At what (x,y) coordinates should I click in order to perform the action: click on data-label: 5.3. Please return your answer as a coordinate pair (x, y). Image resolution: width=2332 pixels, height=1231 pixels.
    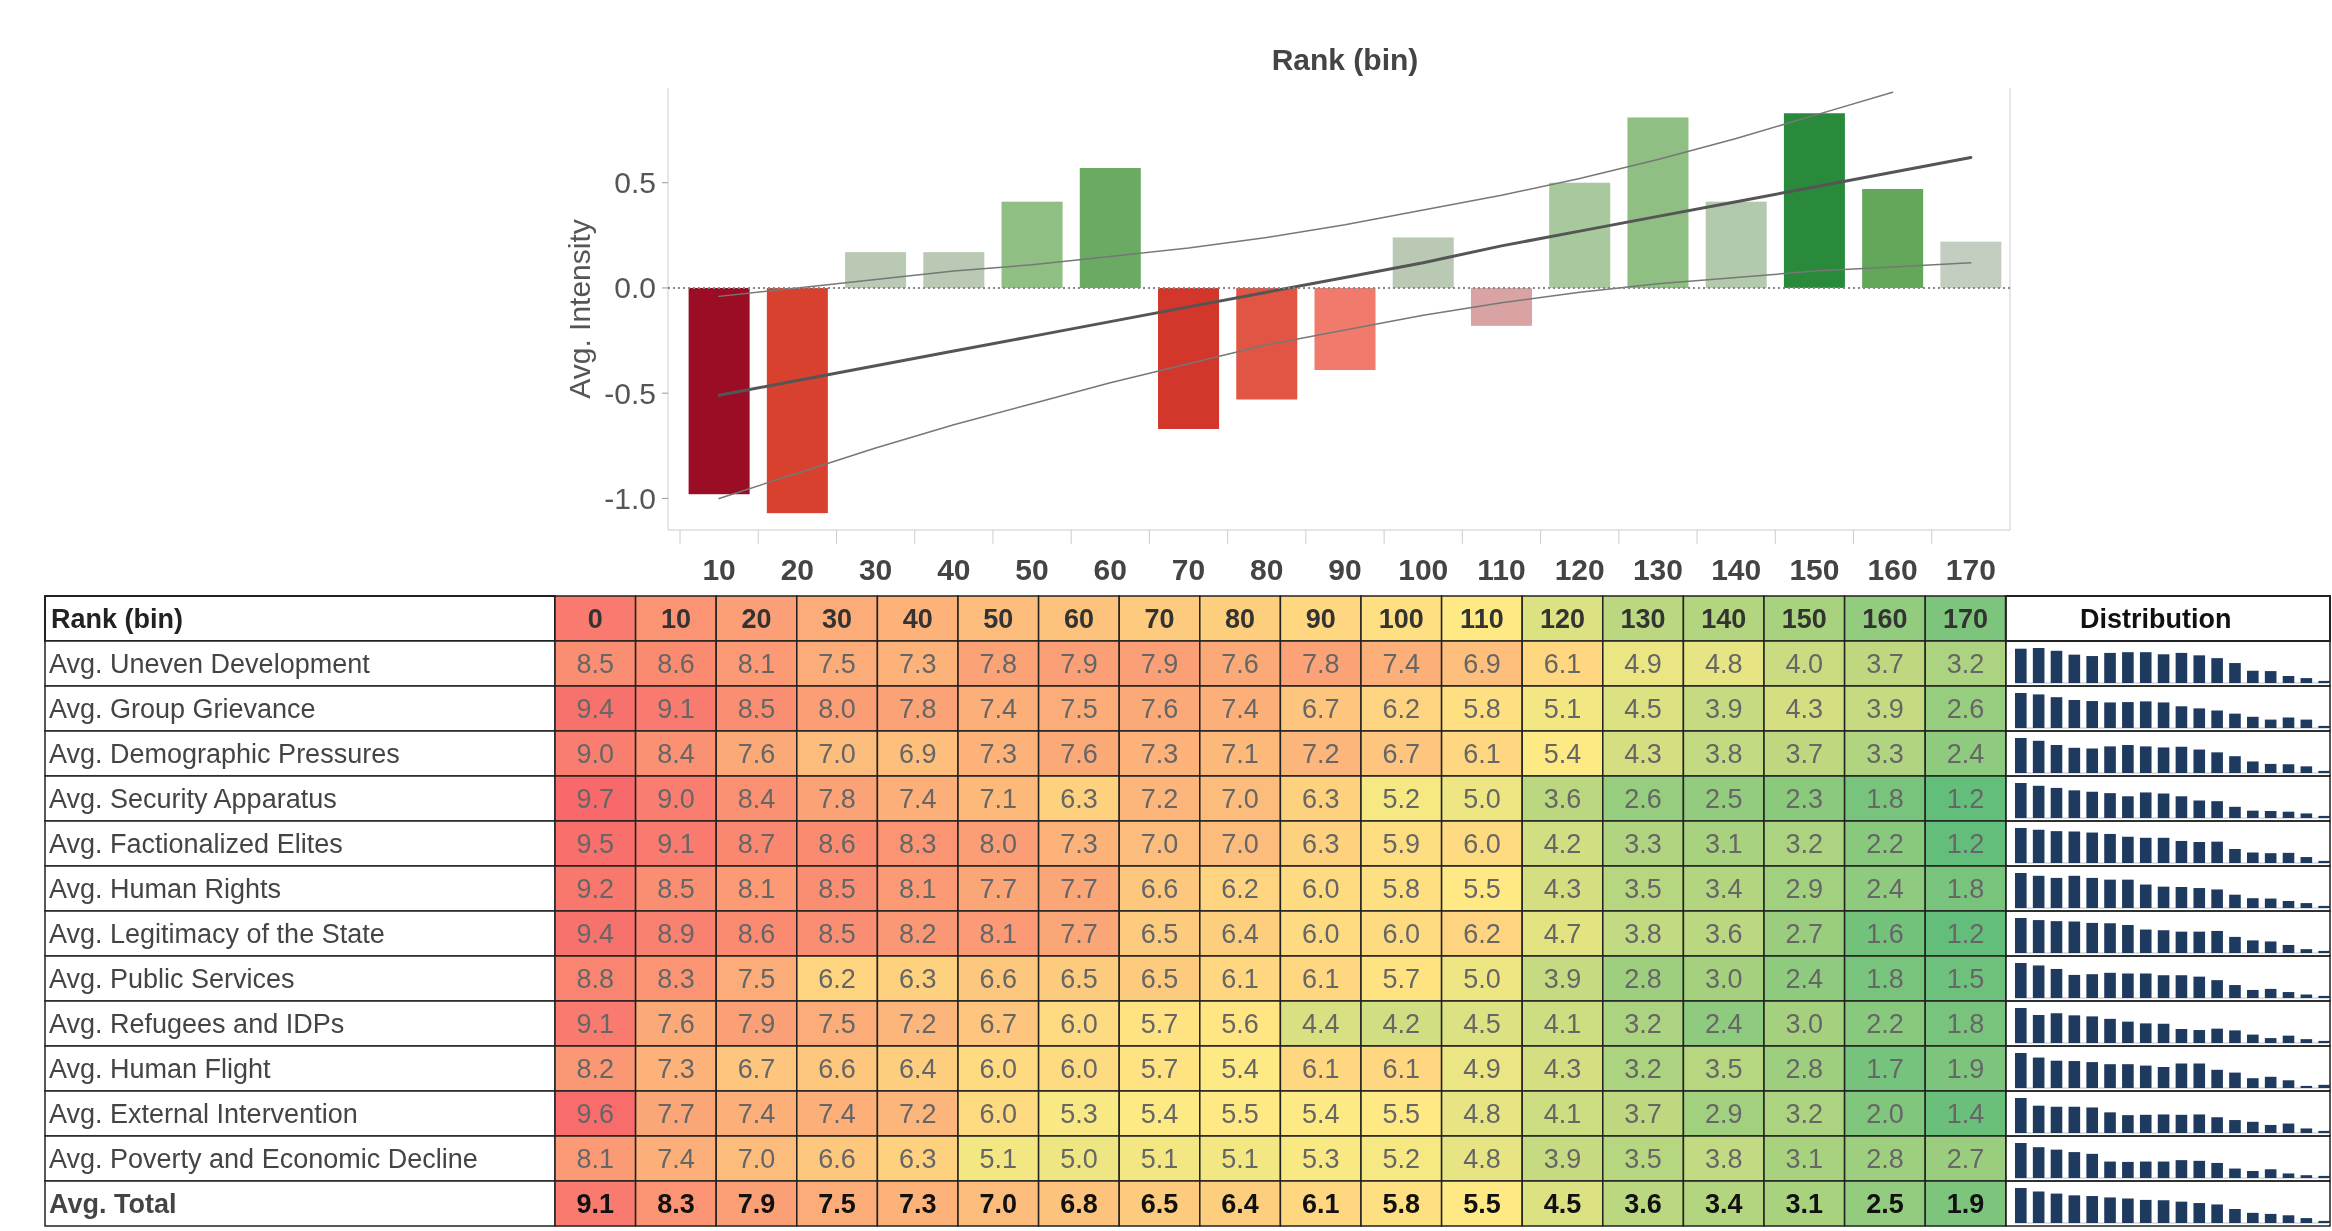
    Looking at the image, I should click on (1079, 1113).